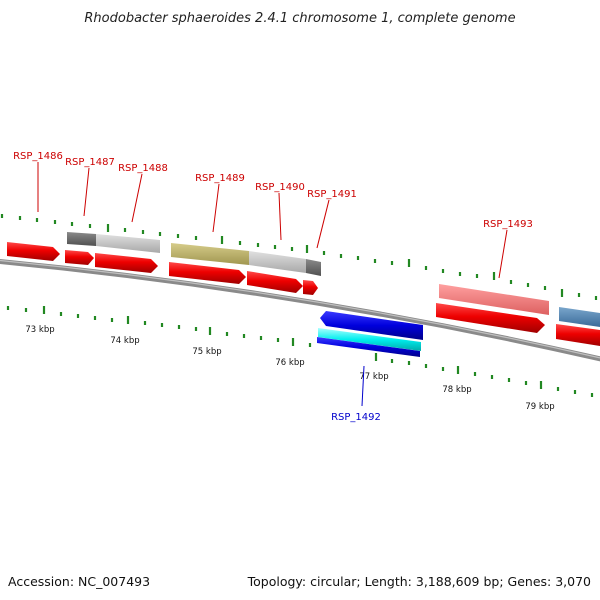 The image size is (600, 600). What do you see at coordinates (128, 243) in the screenshot?
I see `feature-rsp1487-light` at bounding box center [128, 243].